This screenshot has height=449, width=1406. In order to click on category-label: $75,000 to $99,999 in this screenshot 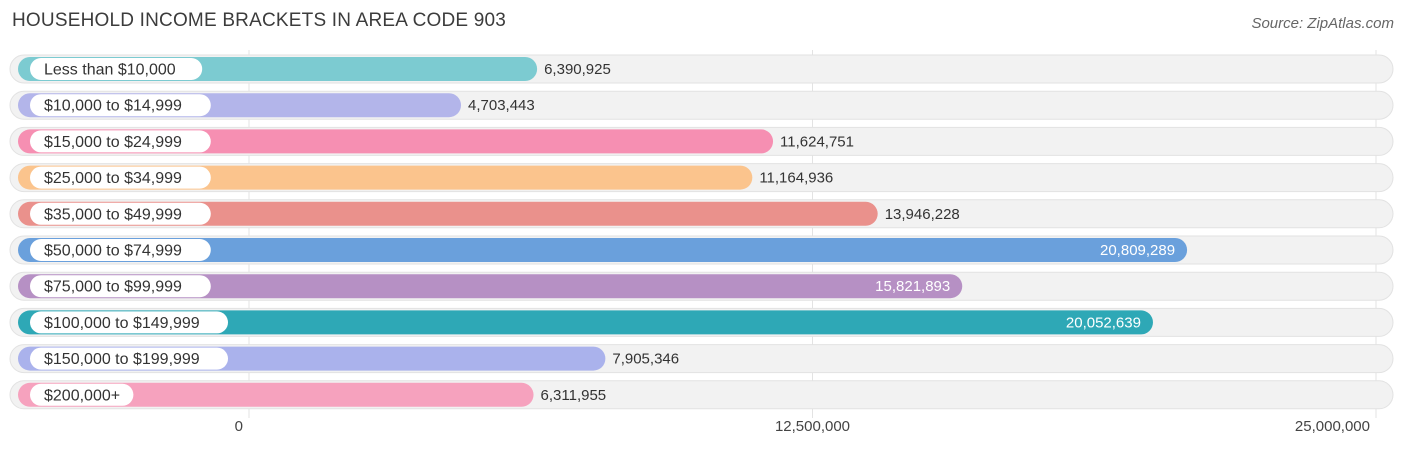, I will do `click(113, 287)`.